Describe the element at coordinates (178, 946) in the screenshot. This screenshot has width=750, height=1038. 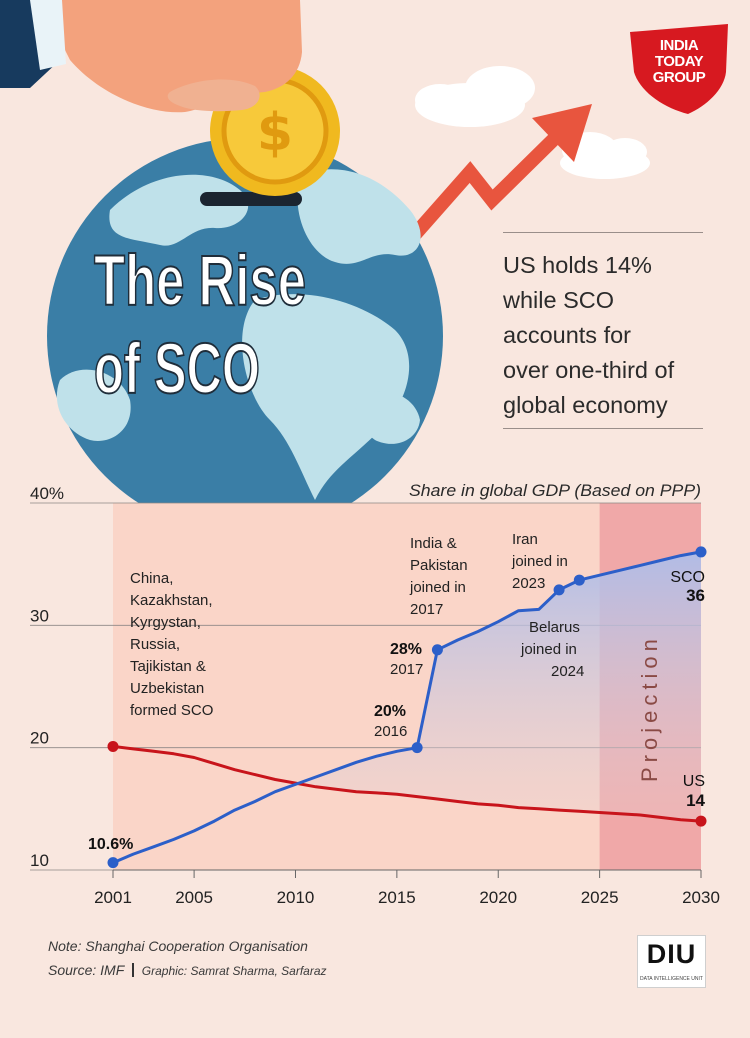
I see `footer-note: Note: Shanghai Cooperation Organisation` at that location.